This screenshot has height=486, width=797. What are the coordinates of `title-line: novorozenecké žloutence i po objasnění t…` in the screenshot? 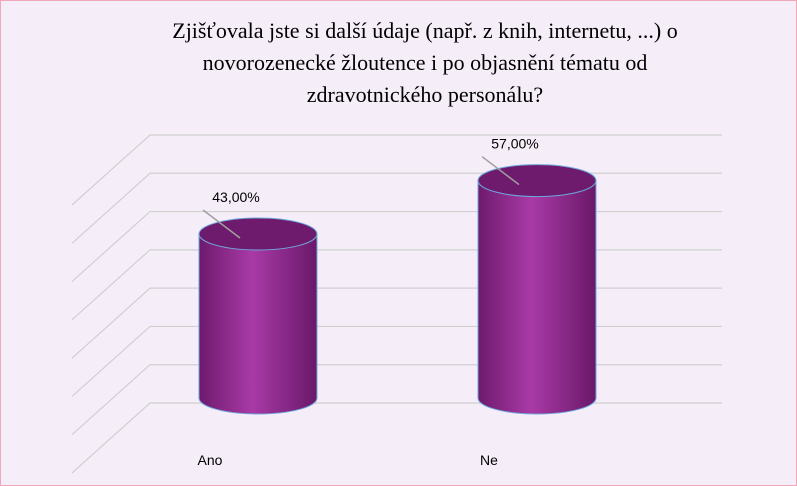 It's located at (425, 62).